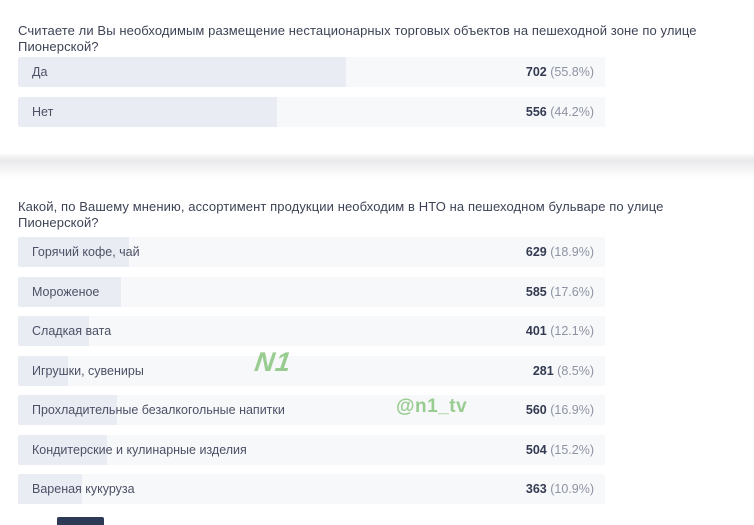 The height and width of the screenshot is (525, 754). What do you see at coordinates (536, 72) in the screenshot?
I see `poll-option-count: 702` at bounding box center [536, 72].